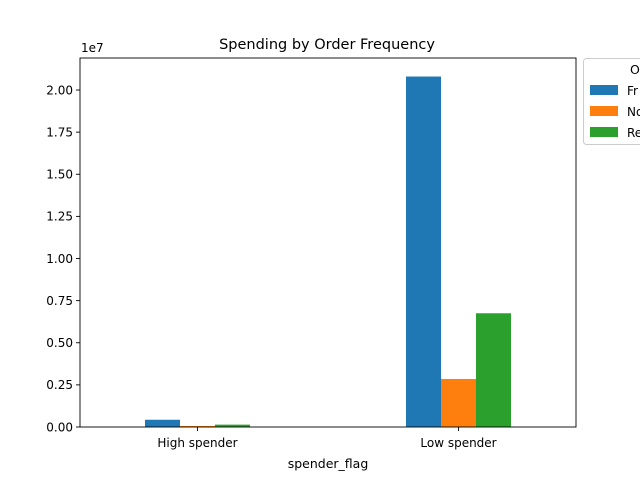 The image size is (640, 484). Describe the element at coordinates (59, 90) in the screenshot. I see `y-tick-label: 2.00` at that location.